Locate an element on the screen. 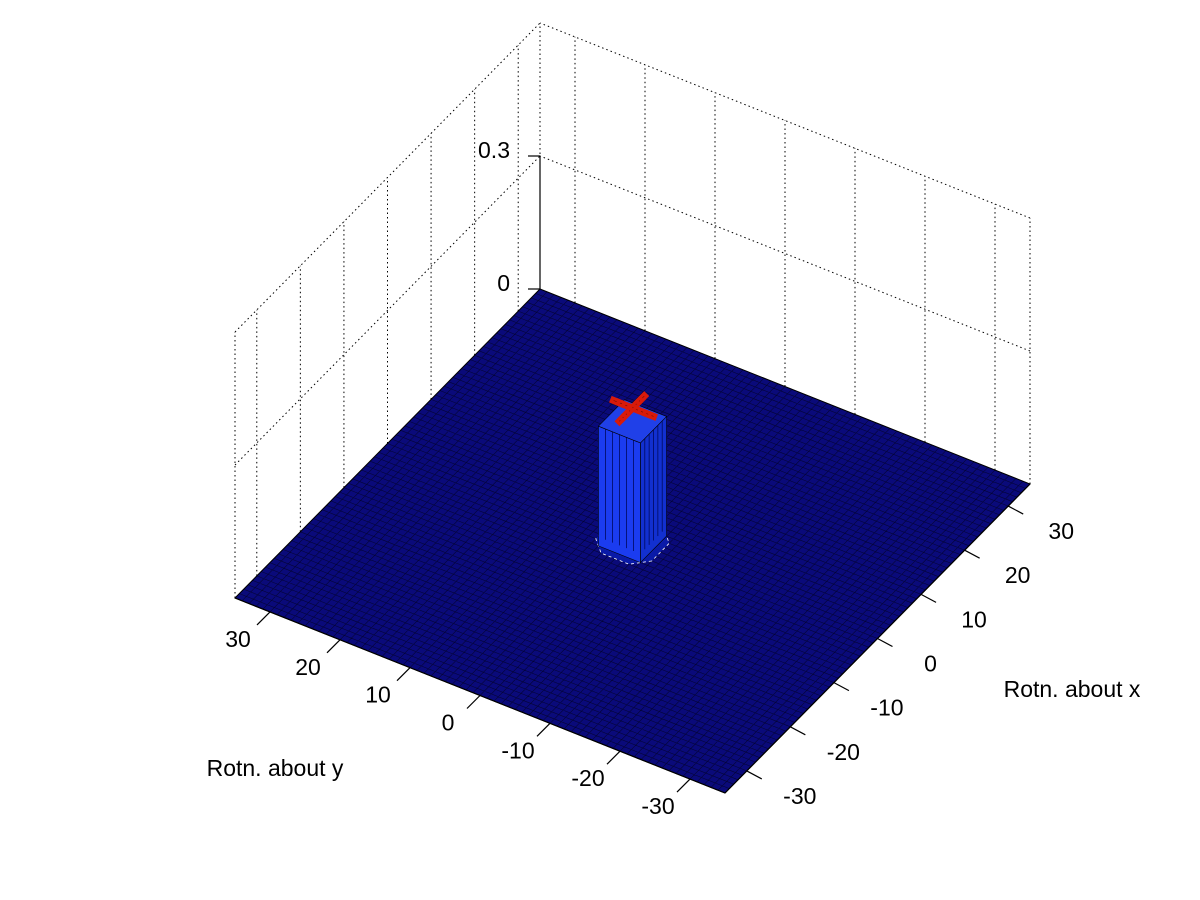 The height and width of the screenshot is (900, 1200). x-tick-label: -20 is located at coordinates (587, 778).